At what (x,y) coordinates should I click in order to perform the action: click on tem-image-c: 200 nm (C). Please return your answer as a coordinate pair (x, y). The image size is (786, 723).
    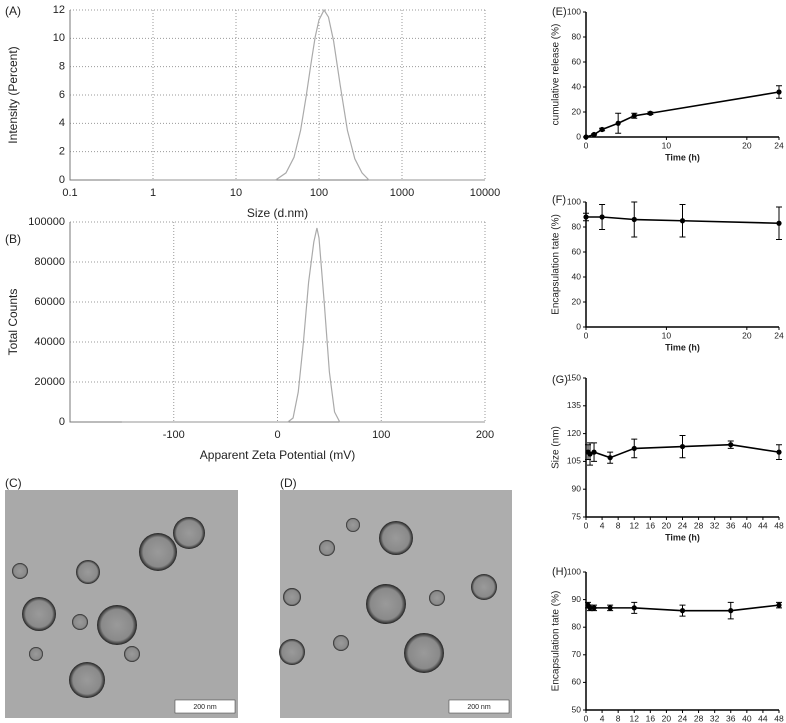
    Looking at the image, I should click on (121, 597).